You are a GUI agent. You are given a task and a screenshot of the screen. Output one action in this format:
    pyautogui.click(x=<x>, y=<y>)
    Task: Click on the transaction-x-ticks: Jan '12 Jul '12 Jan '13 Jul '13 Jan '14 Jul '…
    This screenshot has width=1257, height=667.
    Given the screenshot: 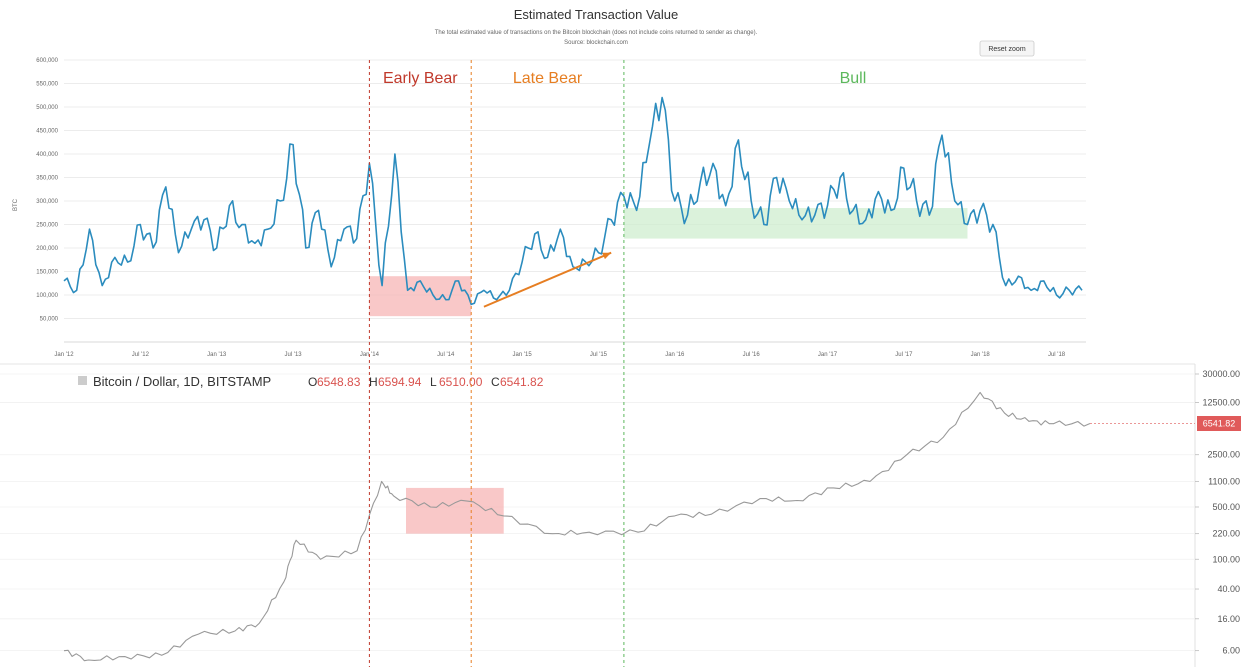 What is the action you would take?
    pyautogui.click(x=559, y=355)
    